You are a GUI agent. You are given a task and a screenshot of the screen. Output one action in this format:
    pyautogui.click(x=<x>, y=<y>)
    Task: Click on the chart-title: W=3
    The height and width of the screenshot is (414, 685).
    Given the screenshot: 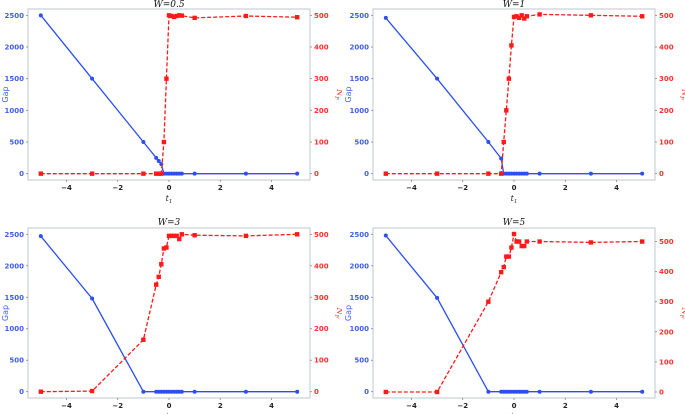 What is the action you would take?
    pyautogui.click(x=169, y=223)
    